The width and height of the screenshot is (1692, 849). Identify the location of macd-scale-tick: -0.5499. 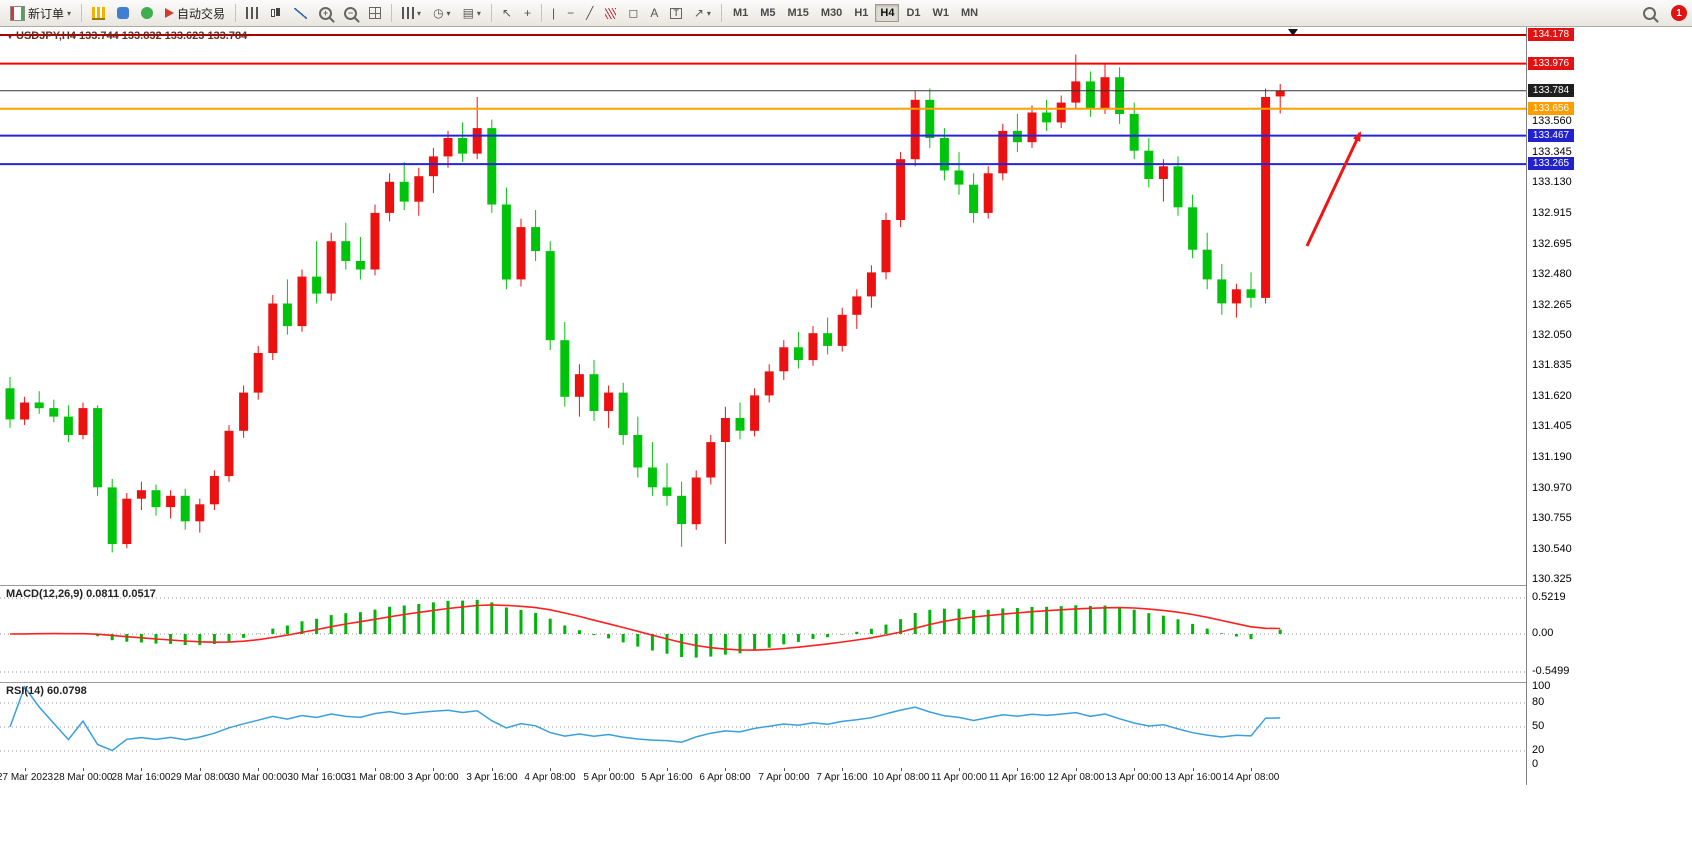
(1551, 671).